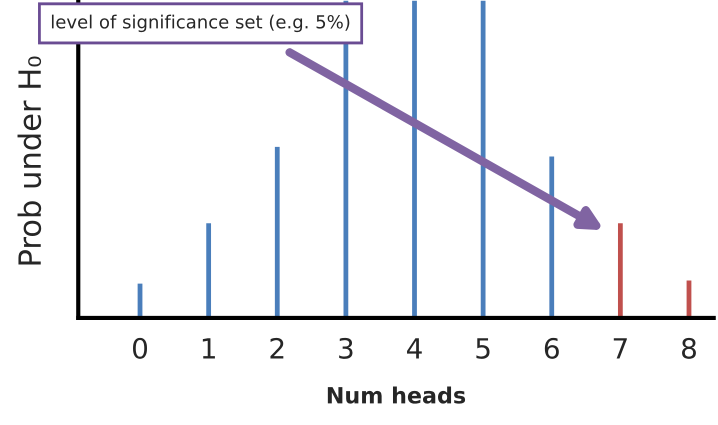 This screenshot has height=425, width=718. Describe the element at coordinates (30, 160) in the screenshot. I see `y-axis-title: Prob under H₀` at that location.